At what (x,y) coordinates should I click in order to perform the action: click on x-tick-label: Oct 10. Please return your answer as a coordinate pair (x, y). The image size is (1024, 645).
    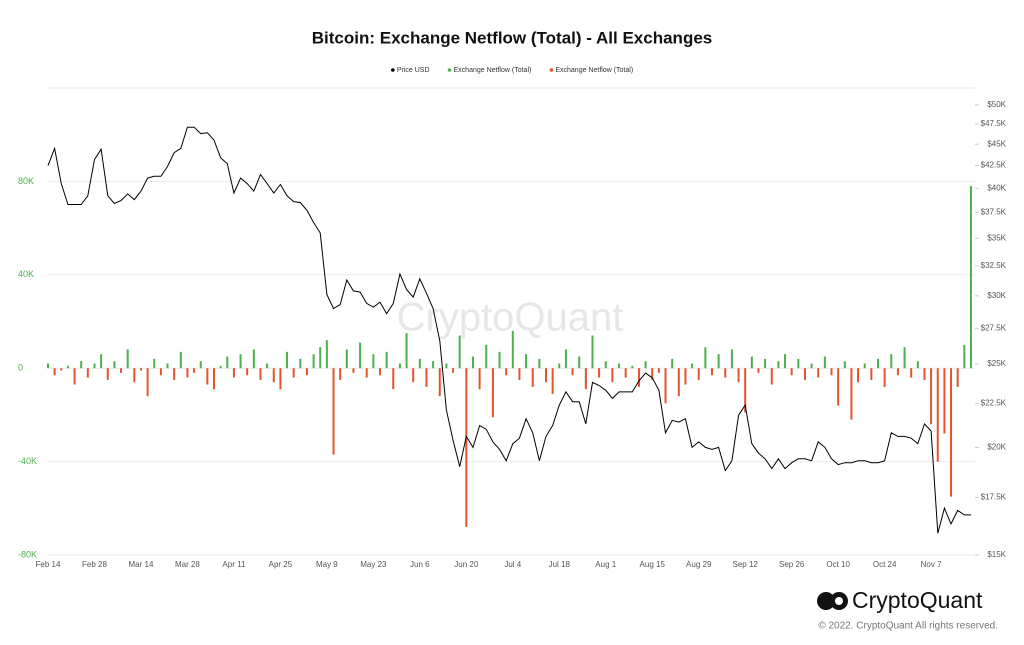
    Looking at the image, I should click on (838, 564).